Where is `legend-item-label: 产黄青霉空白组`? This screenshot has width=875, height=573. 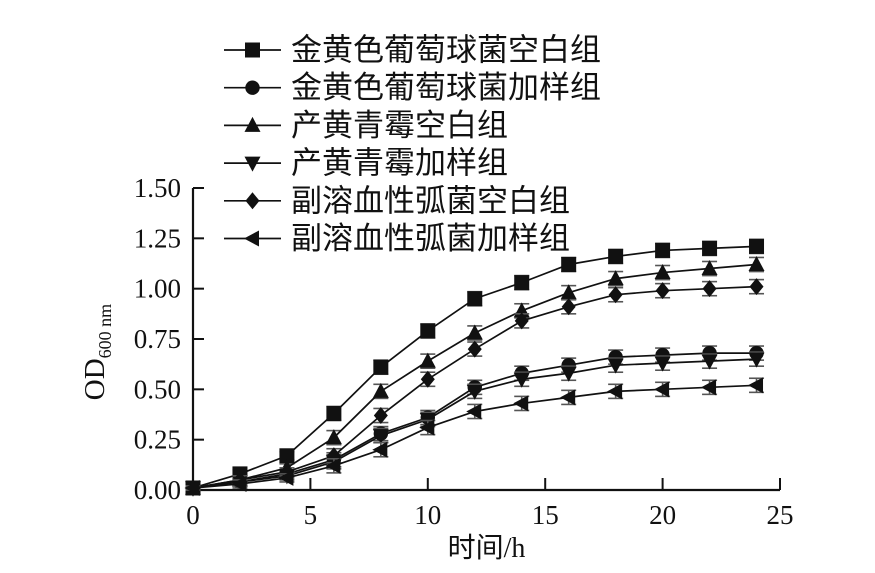 legend-item-label: 产黄青霉空白组 is located at coordinates (399, 125).